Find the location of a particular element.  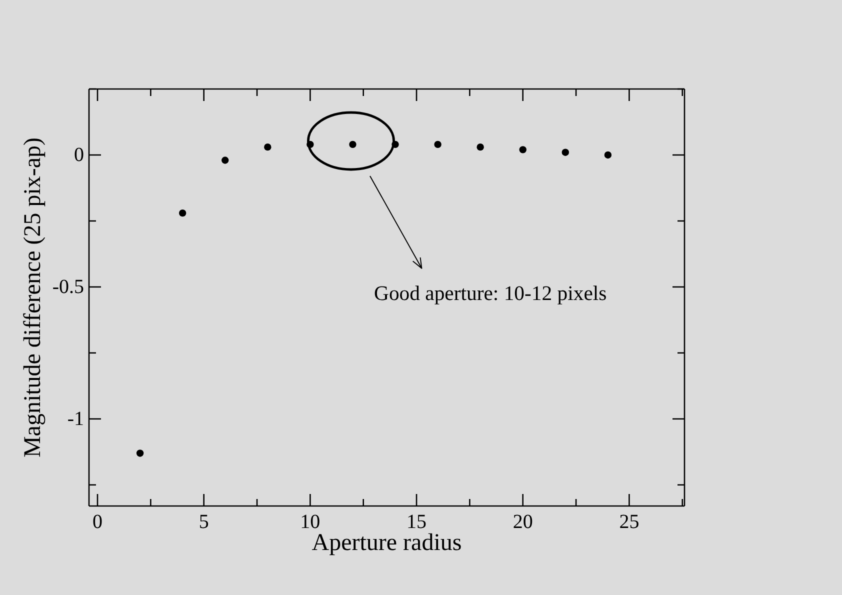

x-tick-label: 0 is located at coordinates (97, 522).